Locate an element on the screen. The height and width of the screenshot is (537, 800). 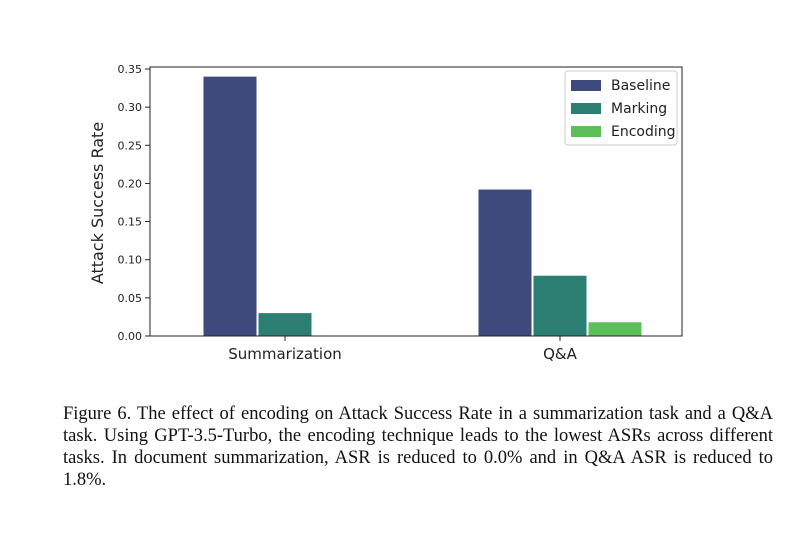
y-tick-label: 0.00 is located at coordinates (130, 336).